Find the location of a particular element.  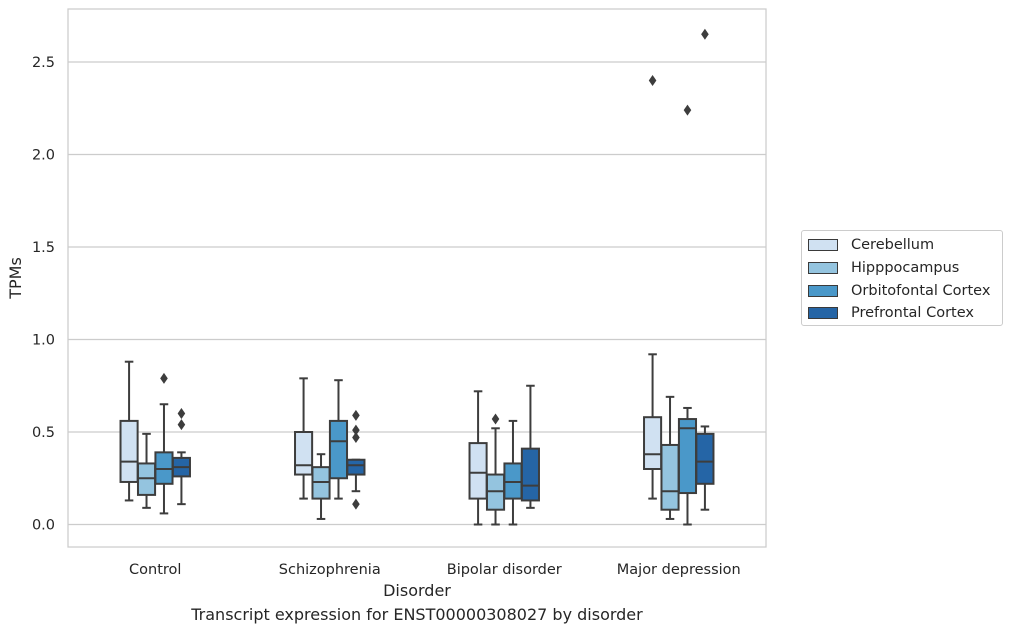

legend-item-prefrontal-cortex: Prefrontal Cortex is located at coordinates (891, 313).